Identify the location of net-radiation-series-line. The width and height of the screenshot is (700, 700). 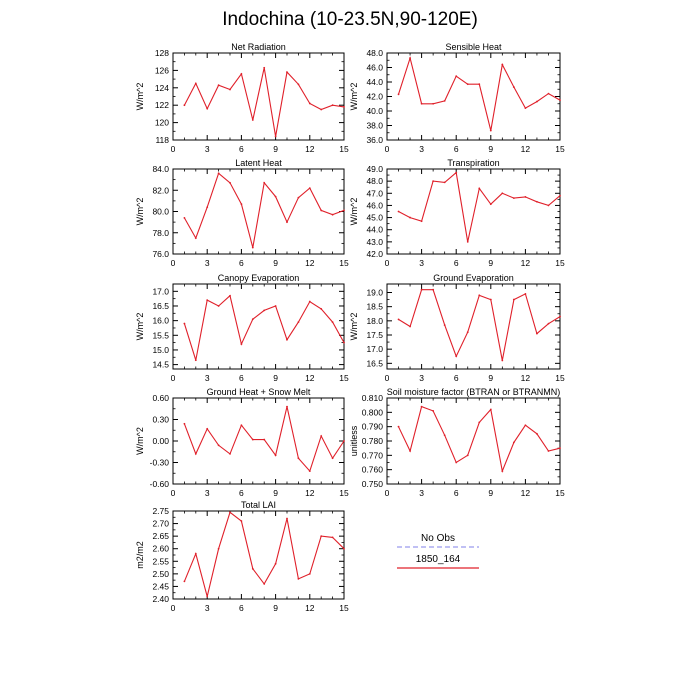
(264, 102).